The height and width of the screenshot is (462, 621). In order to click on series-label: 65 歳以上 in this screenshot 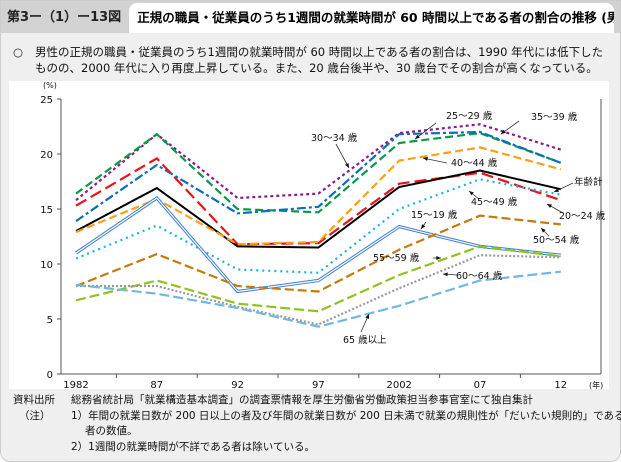, I will do `click(365, 340)`.